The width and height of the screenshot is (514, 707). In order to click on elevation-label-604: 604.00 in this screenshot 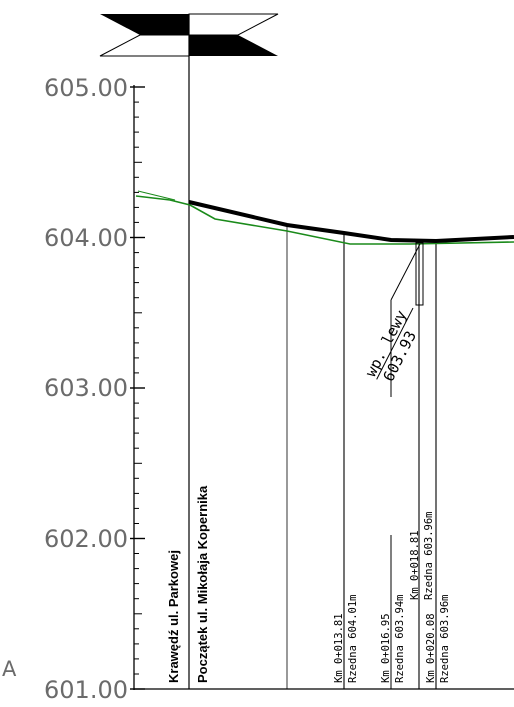, I will do `click(86, 238)`.